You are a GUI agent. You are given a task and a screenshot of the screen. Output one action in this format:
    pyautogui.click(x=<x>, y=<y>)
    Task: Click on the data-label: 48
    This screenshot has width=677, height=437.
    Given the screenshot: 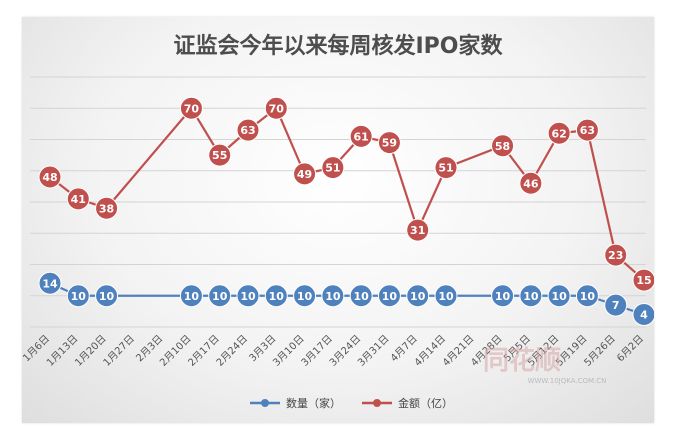 What is the action you would take?
    pyautogui.click(x=49, y=177)
    